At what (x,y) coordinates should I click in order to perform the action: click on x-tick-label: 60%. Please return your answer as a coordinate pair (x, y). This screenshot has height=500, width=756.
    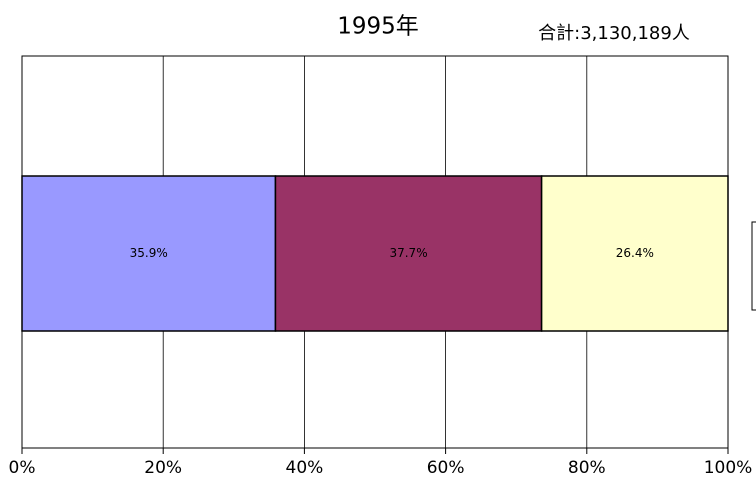
    Looking at the image, I should click on (446, 468).